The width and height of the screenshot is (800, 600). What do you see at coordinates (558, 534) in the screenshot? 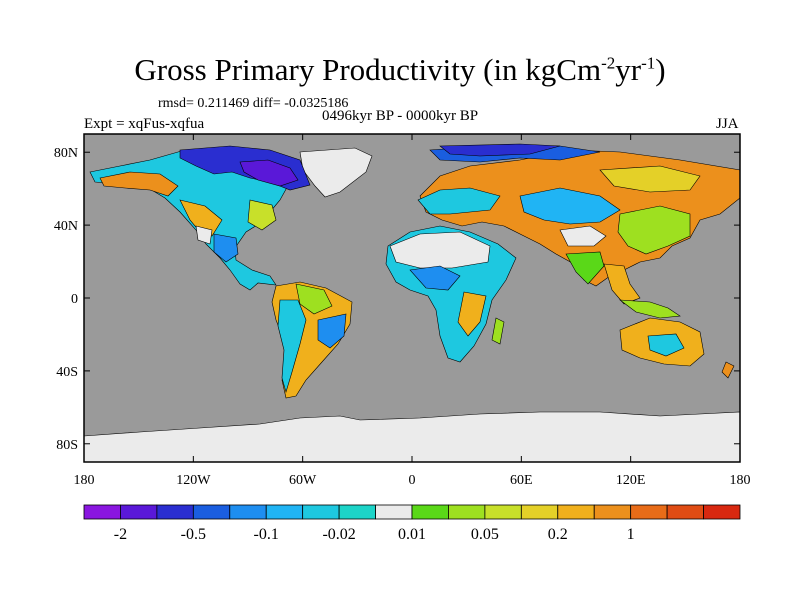
I see `colorbar-label: 0.2` at bounding box center [558, 534].